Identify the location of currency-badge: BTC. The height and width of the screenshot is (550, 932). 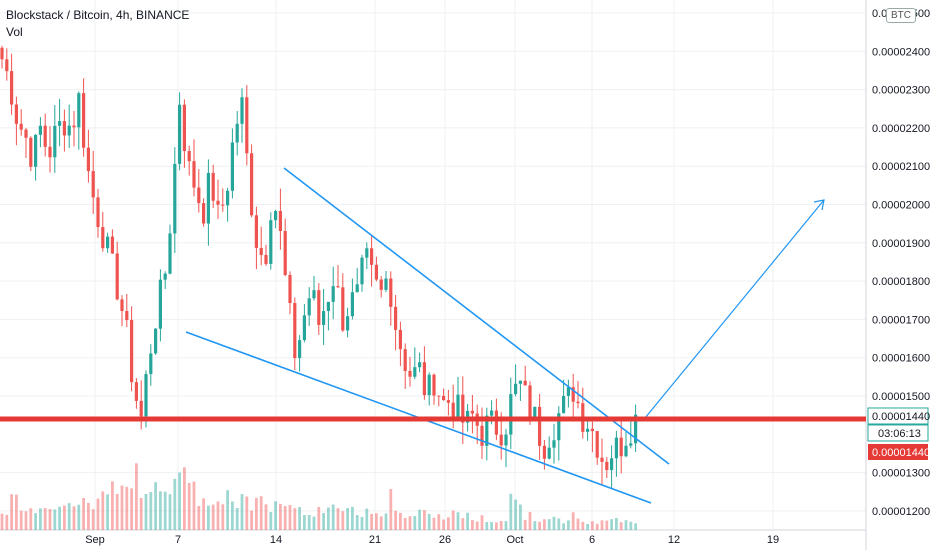
(901, 15).